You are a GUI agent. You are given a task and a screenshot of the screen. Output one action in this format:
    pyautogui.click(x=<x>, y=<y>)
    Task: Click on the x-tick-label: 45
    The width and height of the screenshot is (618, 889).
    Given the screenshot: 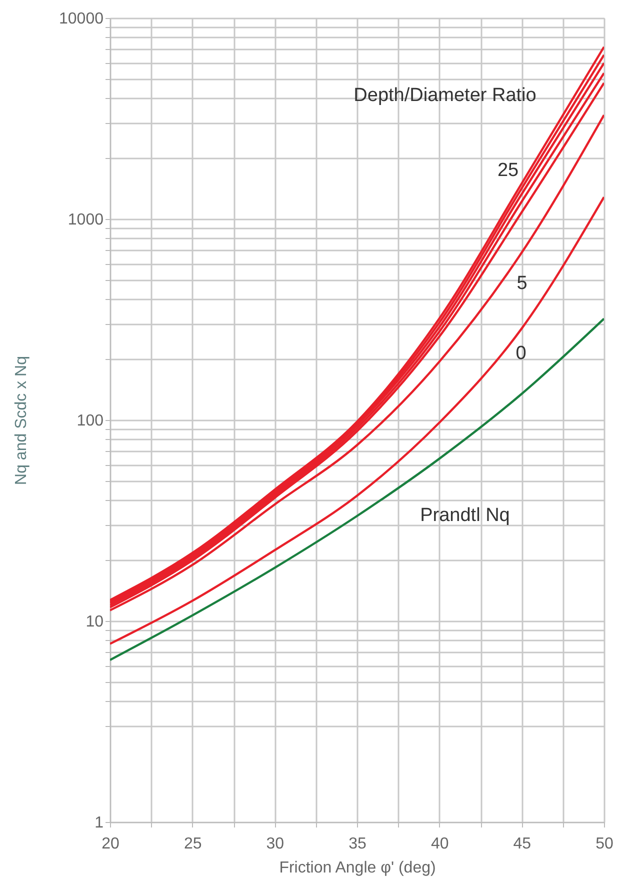 What is the action you would take?
    pyautogui.click(x=522, y=844)
    